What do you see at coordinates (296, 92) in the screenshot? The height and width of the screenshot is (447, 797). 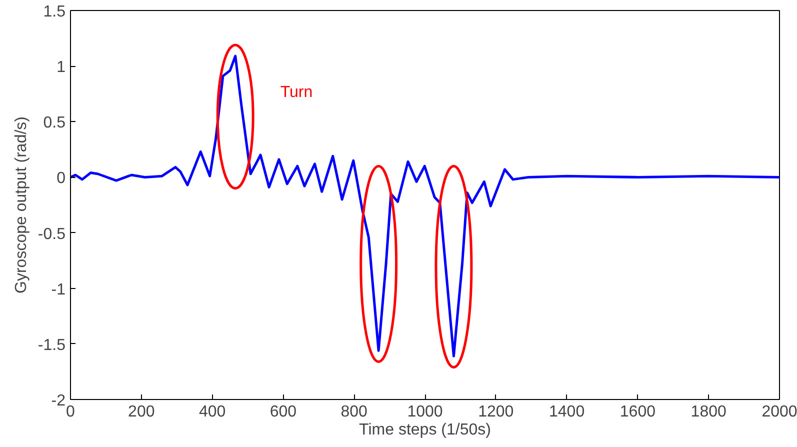 I see `annotation: Turn` at bounding box center [296, 92].